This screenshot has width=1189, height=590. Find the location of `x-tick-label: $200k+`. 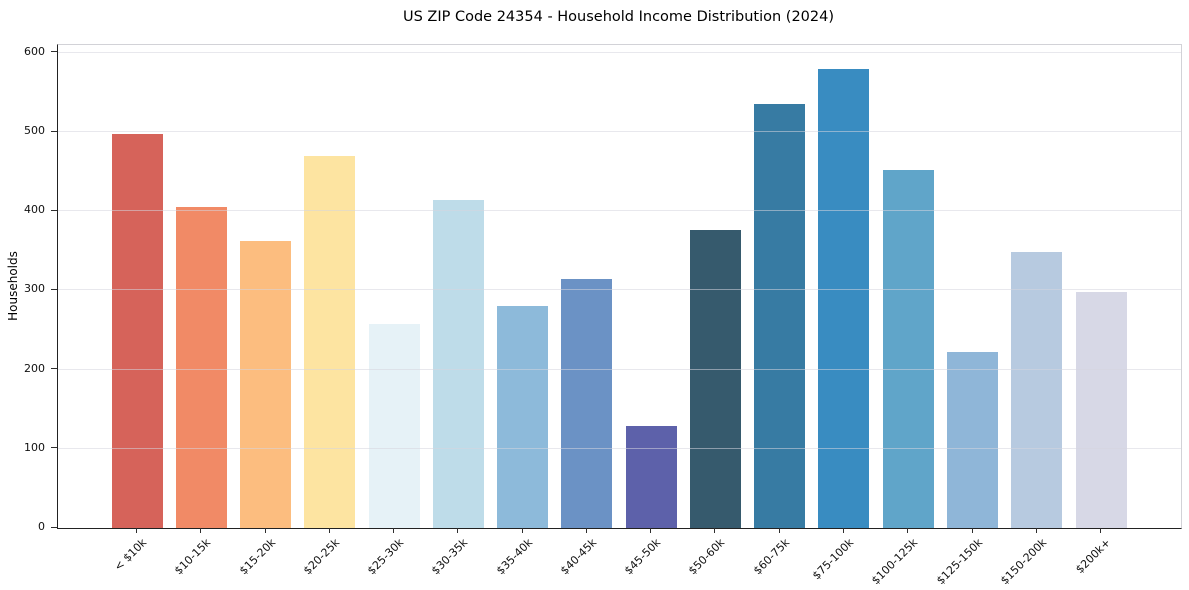

x-tick-label: $200k+ is located at coordinates (1093, 556).